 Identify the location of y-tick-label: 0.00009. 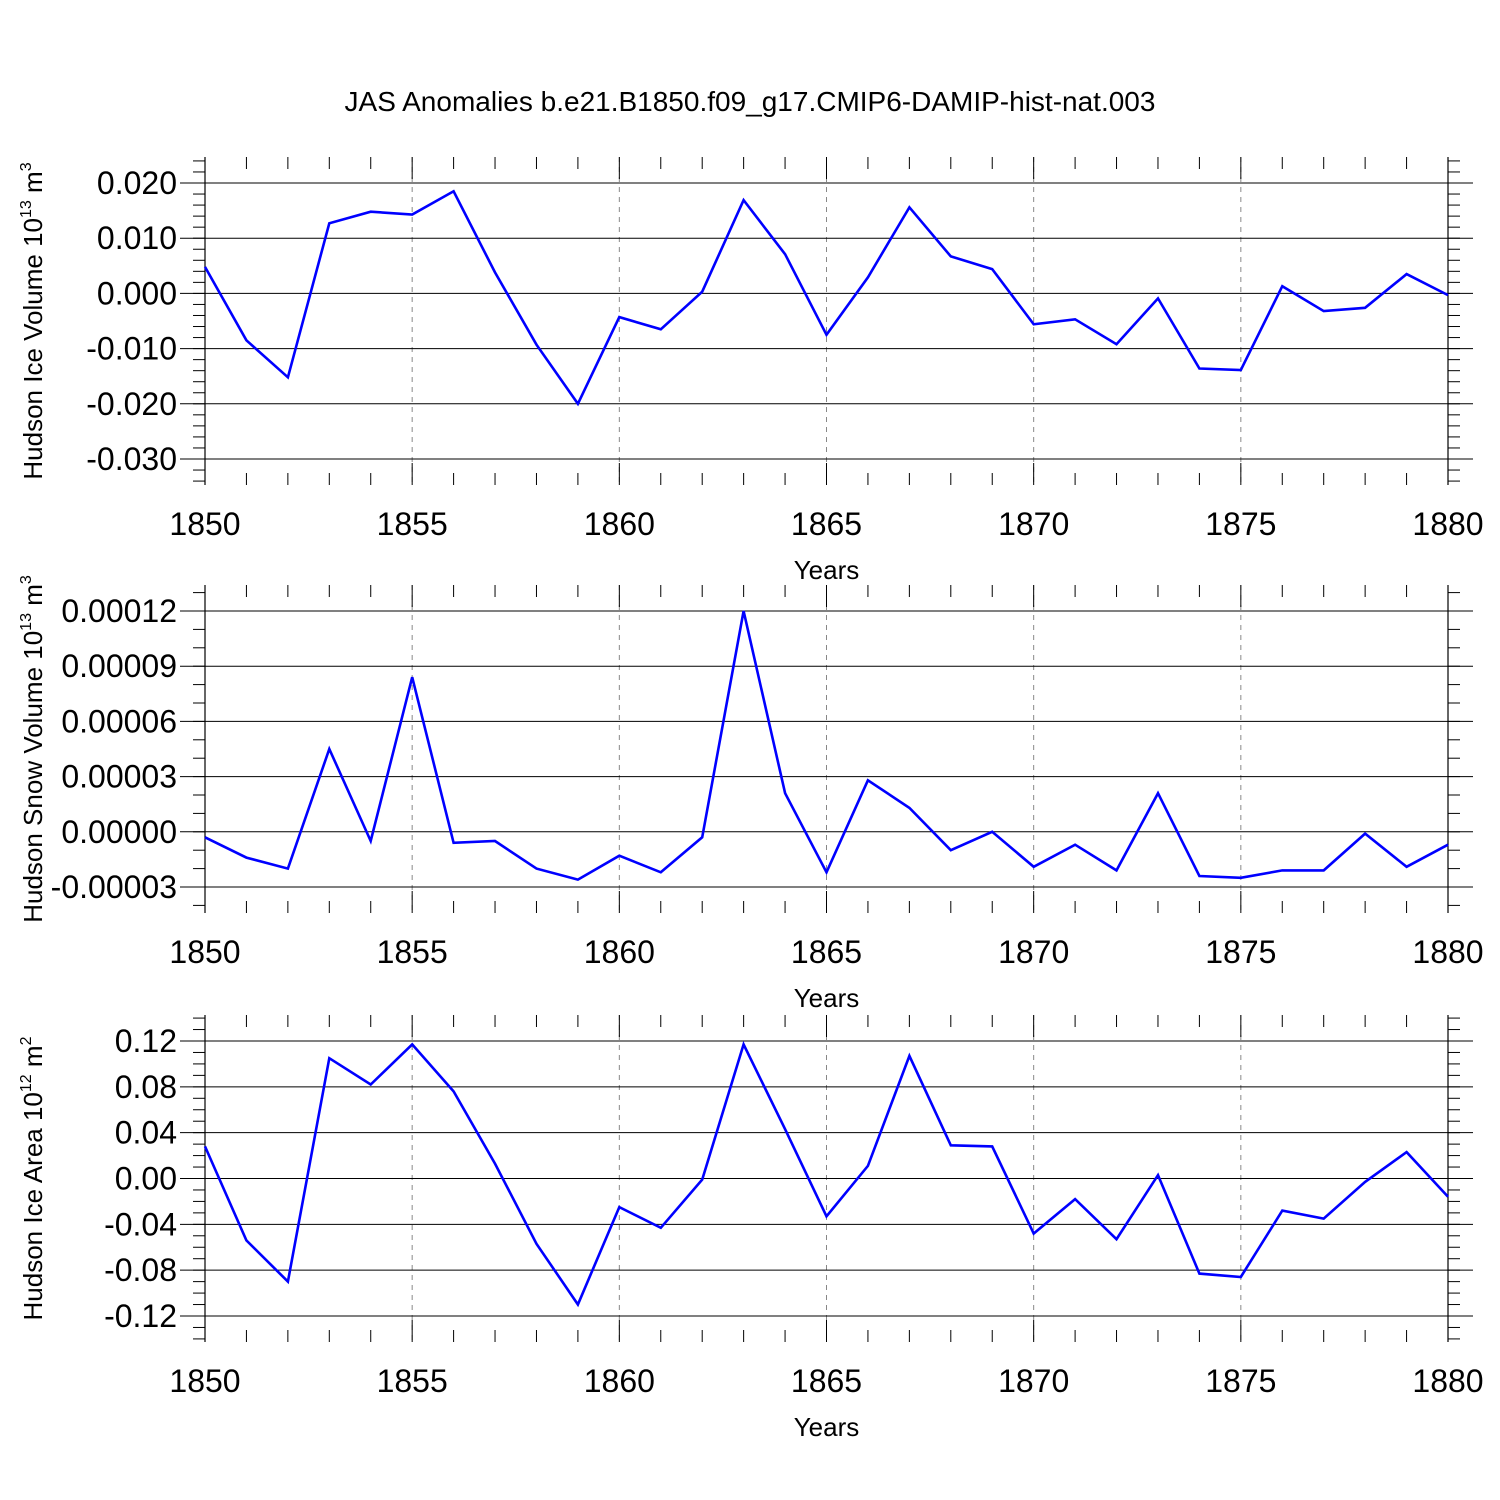
(119, 666).